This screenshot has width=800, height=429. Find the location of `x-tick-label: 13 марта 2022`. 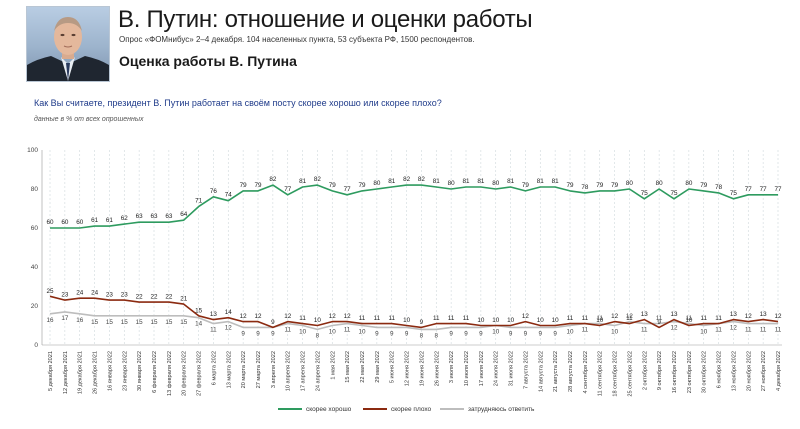

x-tick-label: 13 марта 2022 is located at coordinates (229, 369).